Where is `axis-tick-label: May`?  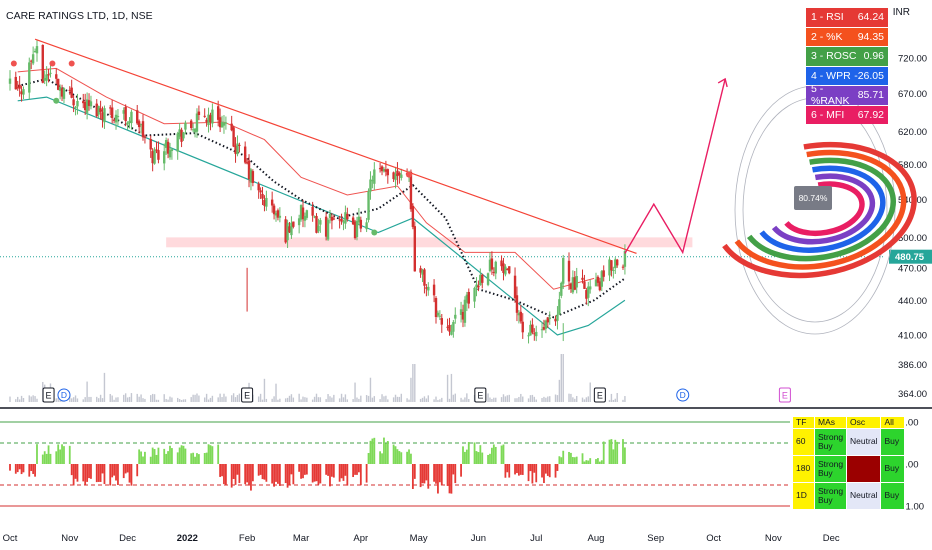
axis-tick-label: May is located at coordinates (419, 538).